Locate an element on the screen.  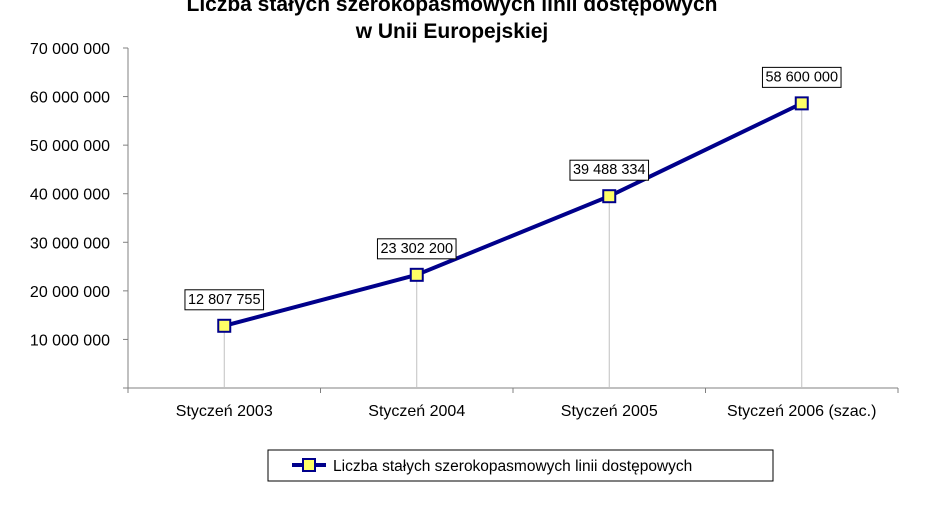
data-label: 12 807 755 is located at coordinates (224, 300).